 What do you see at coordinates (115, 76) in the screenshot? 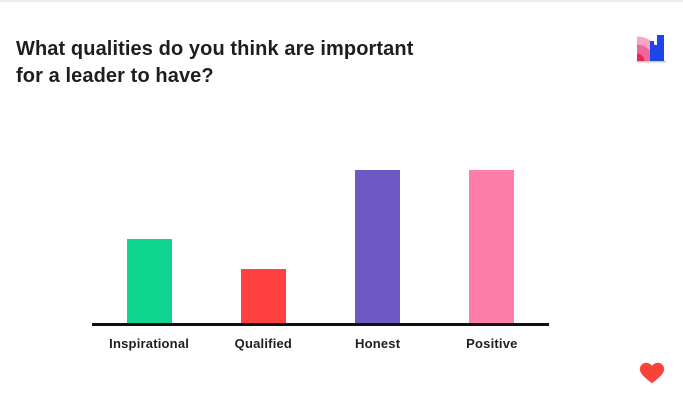
I see `question-title-line-2: for a leader to have?` at bounding box center [115, 76].